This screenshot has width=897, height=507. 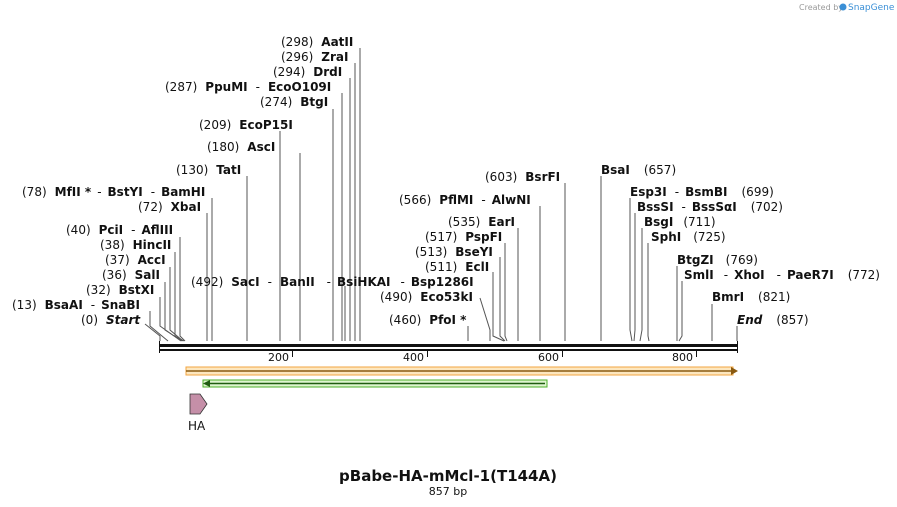 I want to click on site-label-bseyi: (513) BseYI, so click(x=454, y=252).